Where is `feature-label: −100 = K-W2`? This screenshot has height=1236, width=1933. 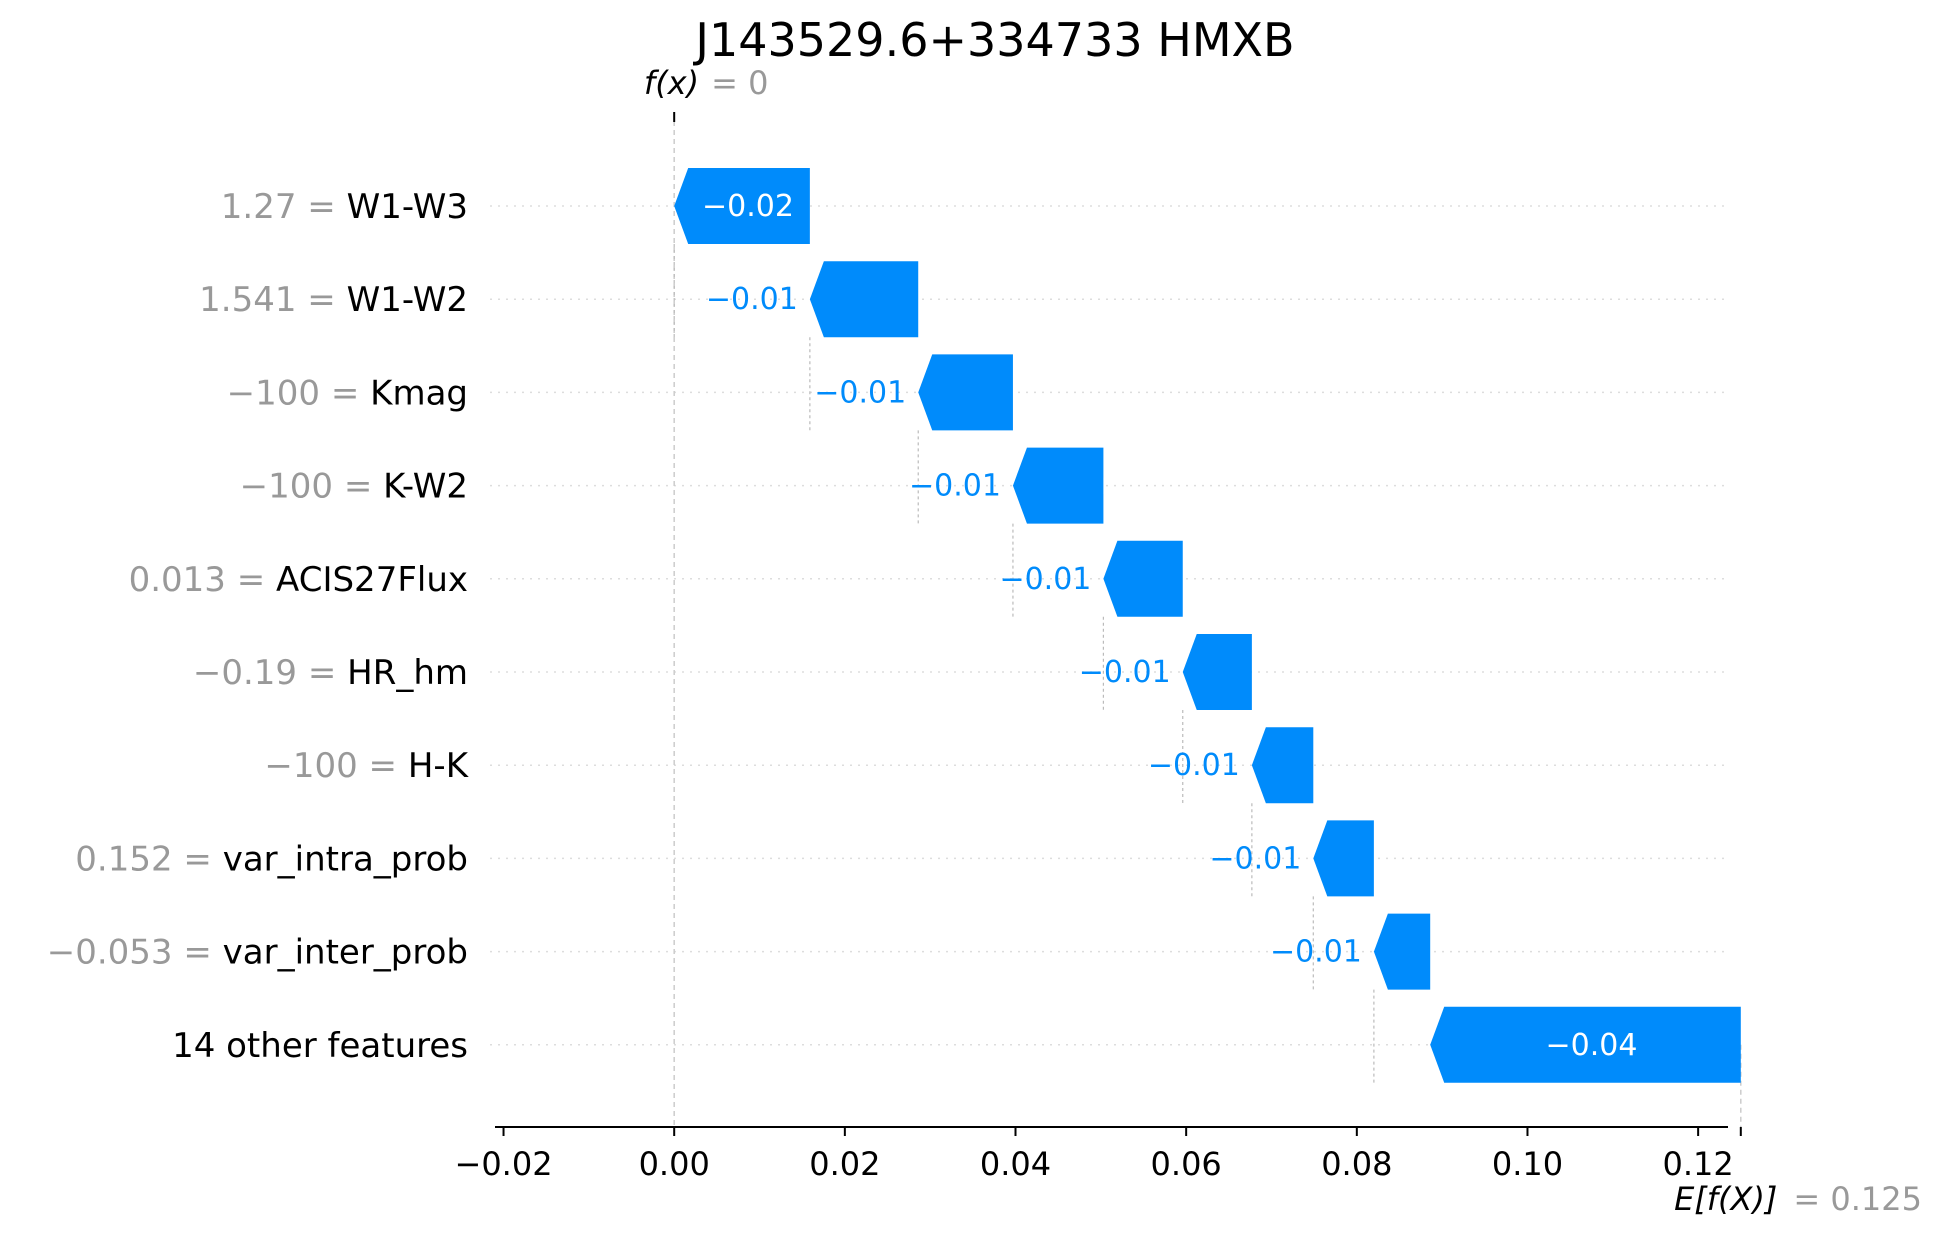 feature-label: −100 = K-W2 is located at coordinates (354, 487).